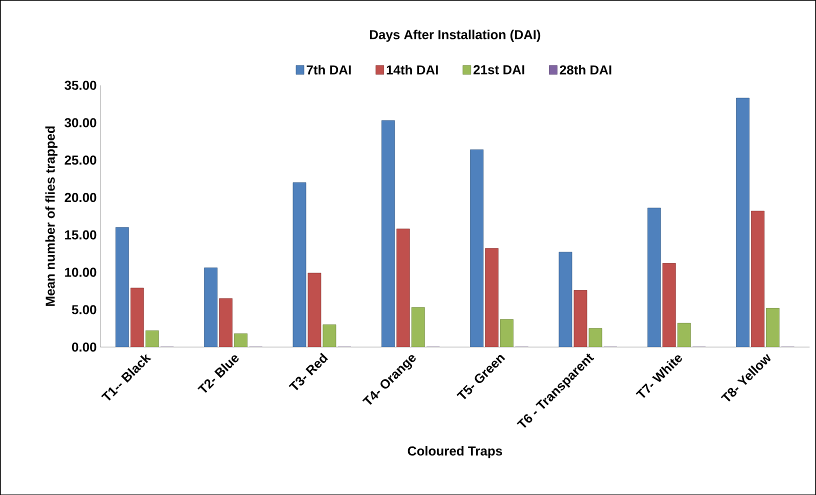 The width and height of the screenshot is (816, 495). What do you see at coordinates (84, 347) in the screenshot?
I see `y-tick-label: 0.00` at bounding box center [84, 347].